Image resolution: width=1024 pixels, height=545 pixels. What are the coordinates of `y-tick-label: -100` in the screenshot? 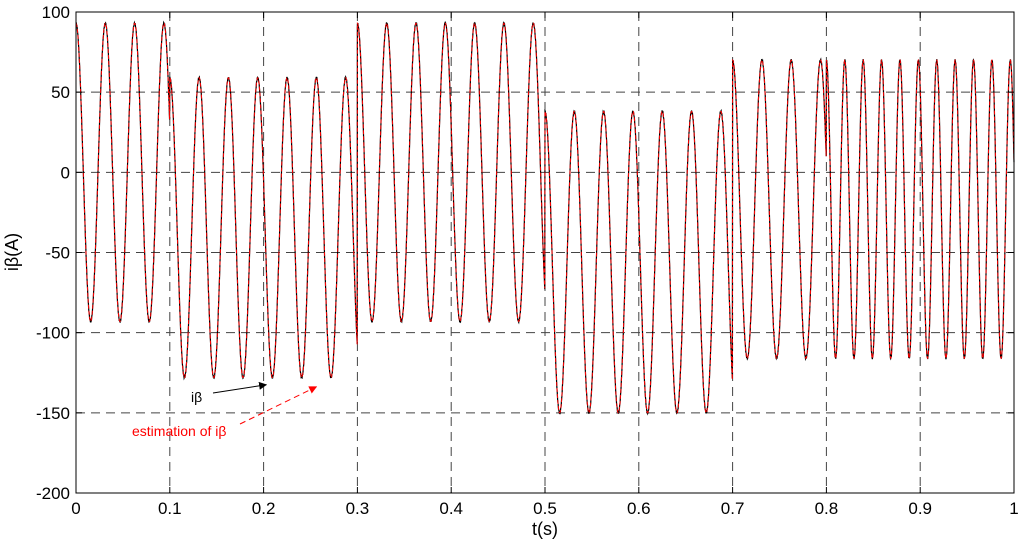 It's located at (53, 333).